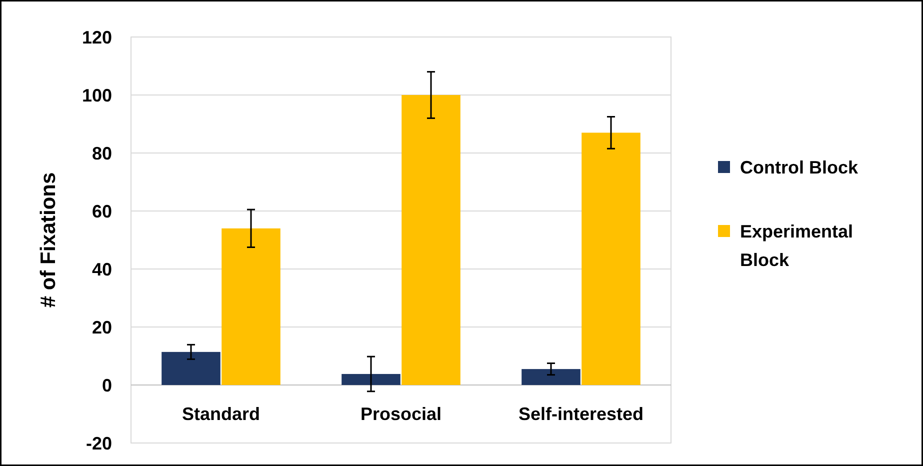 The width and height of the screenshot is (923, 466). I want to click on x-tick-label: Prosocial, so click(401, 414).